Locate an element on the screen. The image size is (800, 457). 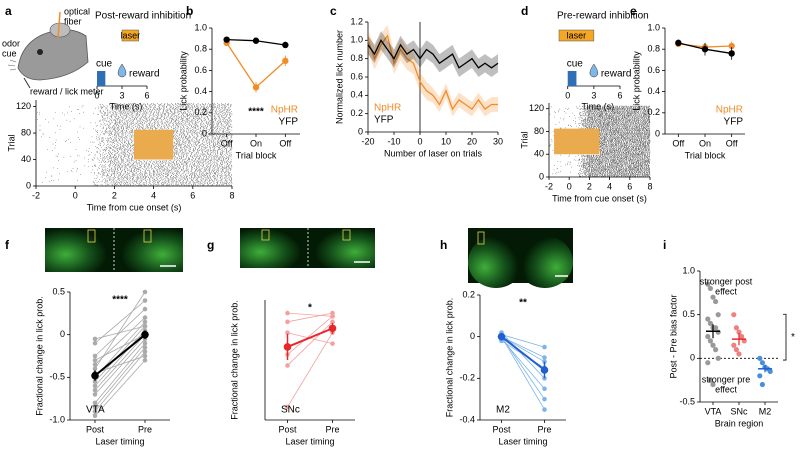
x-axis-label: Number of laser on trials is located at coordinates (433, 153).